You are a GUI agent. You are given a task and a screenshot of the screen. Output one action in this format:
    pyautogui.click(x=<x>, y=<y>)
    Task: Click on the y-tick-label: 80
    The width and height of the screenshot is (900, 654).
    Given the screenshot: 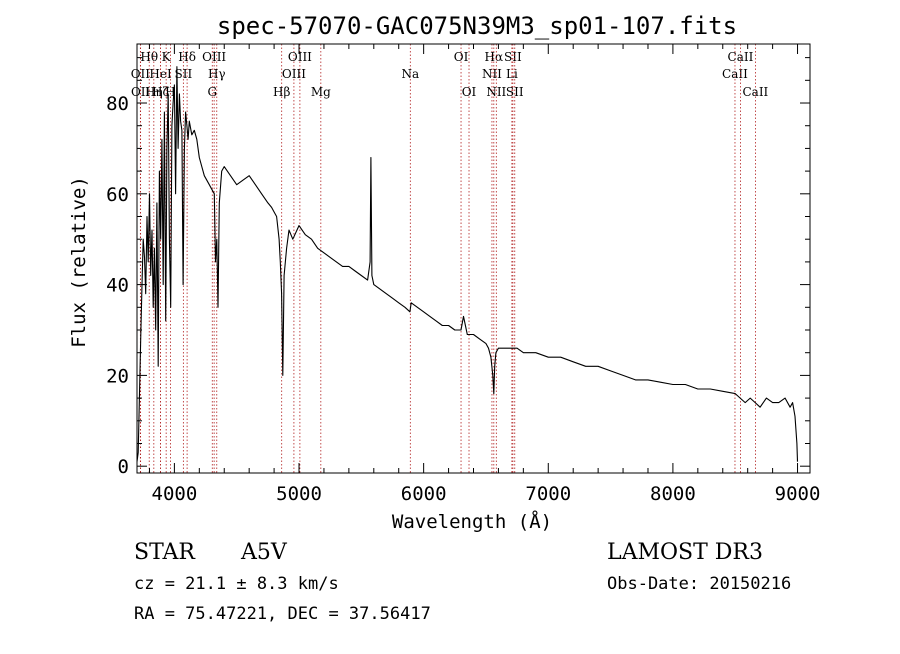 What is the action you would take?
    pyautogui.click(x=117, y=104)
    